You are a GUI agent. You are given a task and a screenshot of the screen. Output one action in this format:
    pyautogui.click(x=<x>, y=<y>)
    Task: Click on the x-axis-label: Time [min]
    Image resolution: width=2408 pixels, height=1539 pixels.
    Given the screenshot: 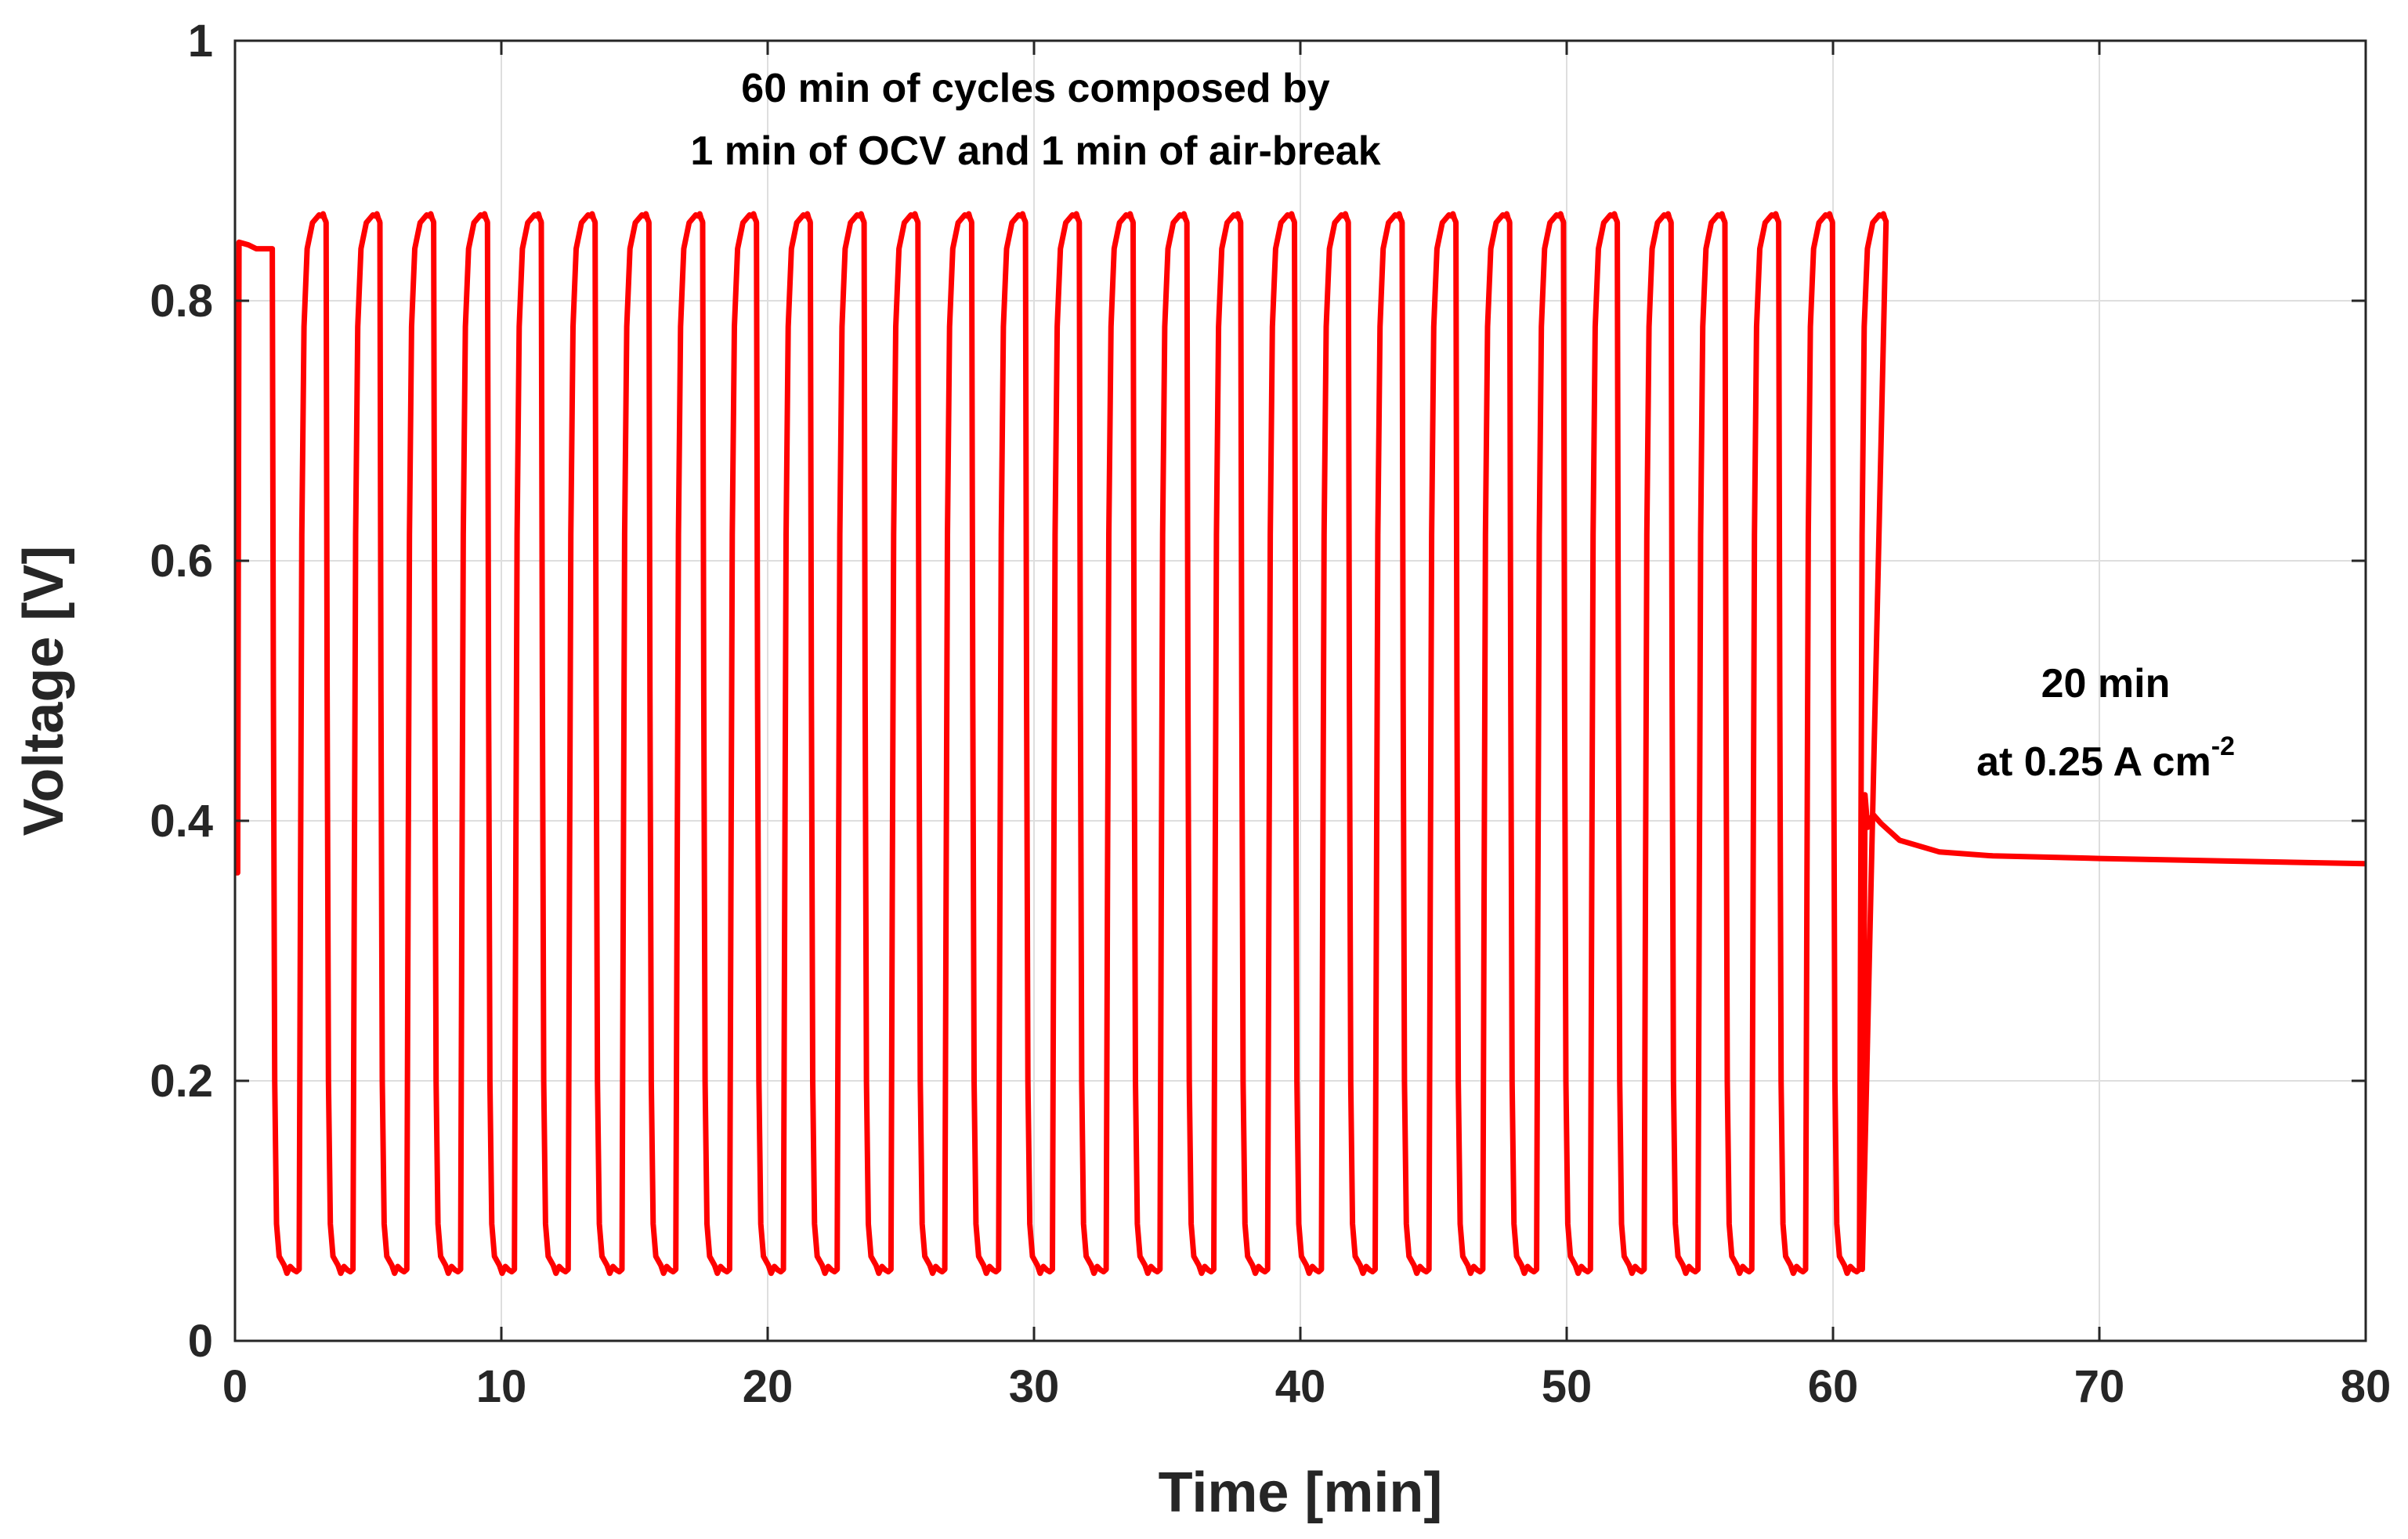 What is the action you would take?
    pyautogui.click(x=1301, y=1492)
    